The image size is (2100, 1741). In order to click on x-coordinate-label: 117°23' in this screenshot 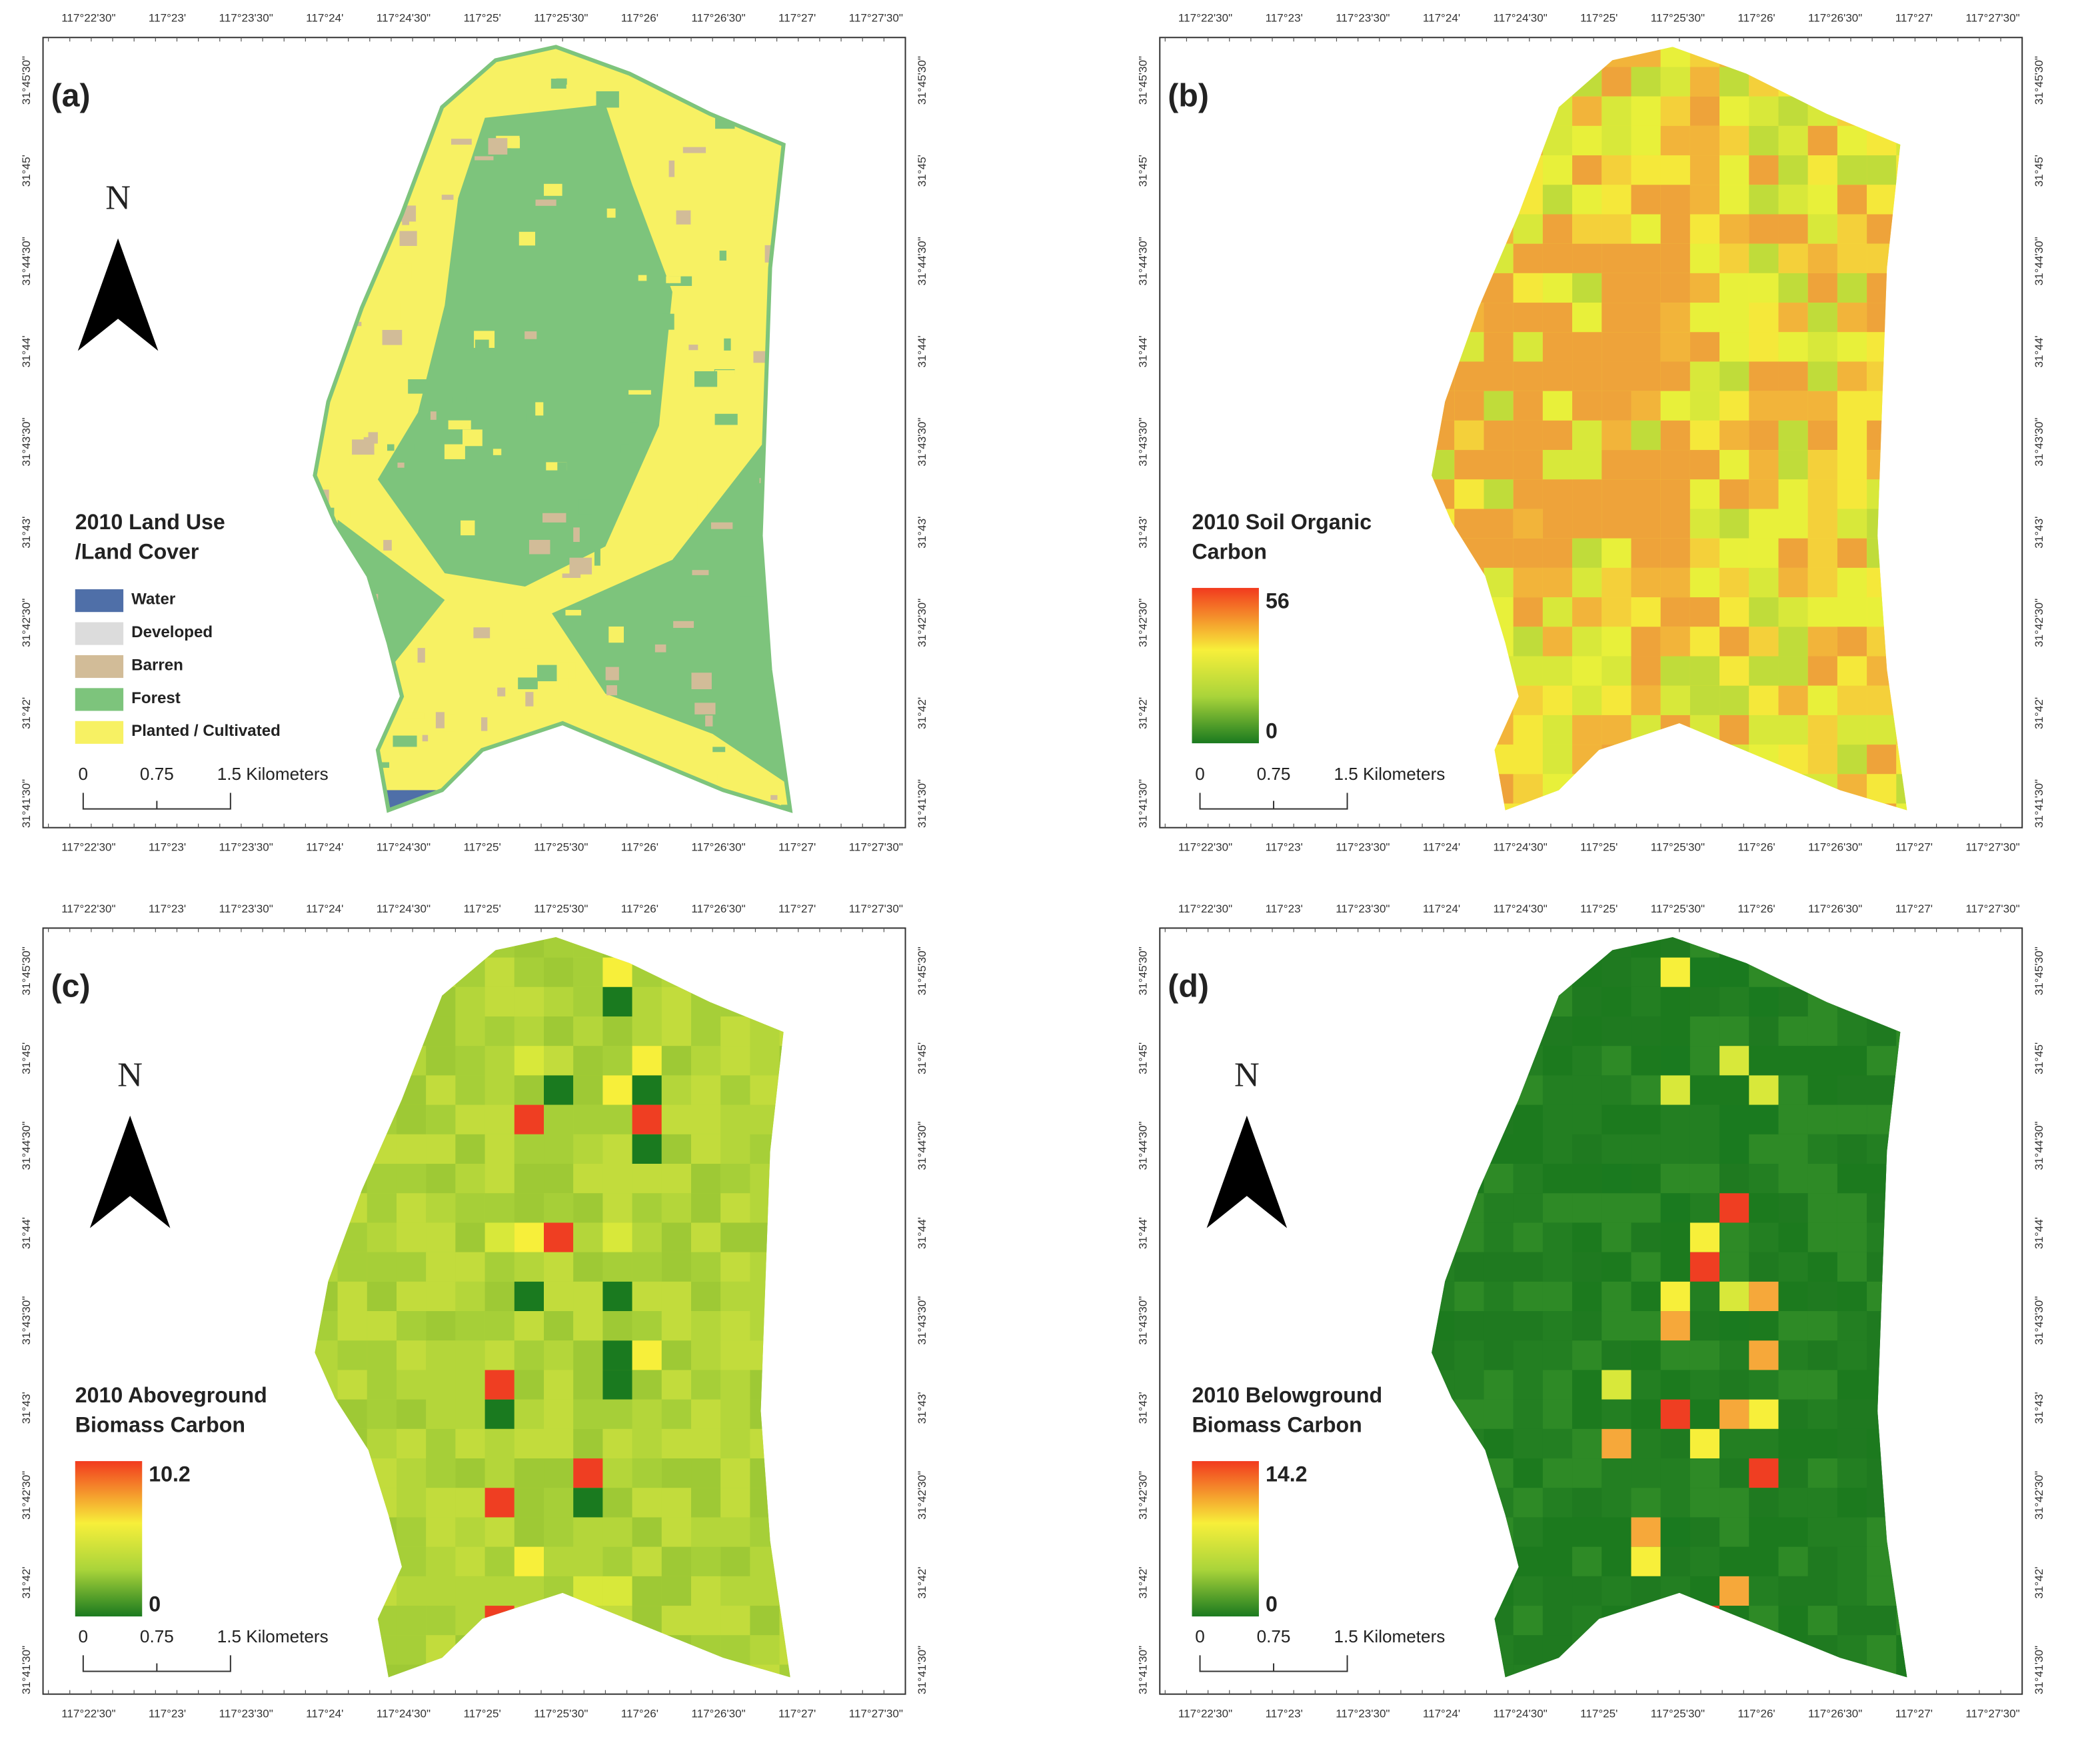, I will do `click(167, 18)`.